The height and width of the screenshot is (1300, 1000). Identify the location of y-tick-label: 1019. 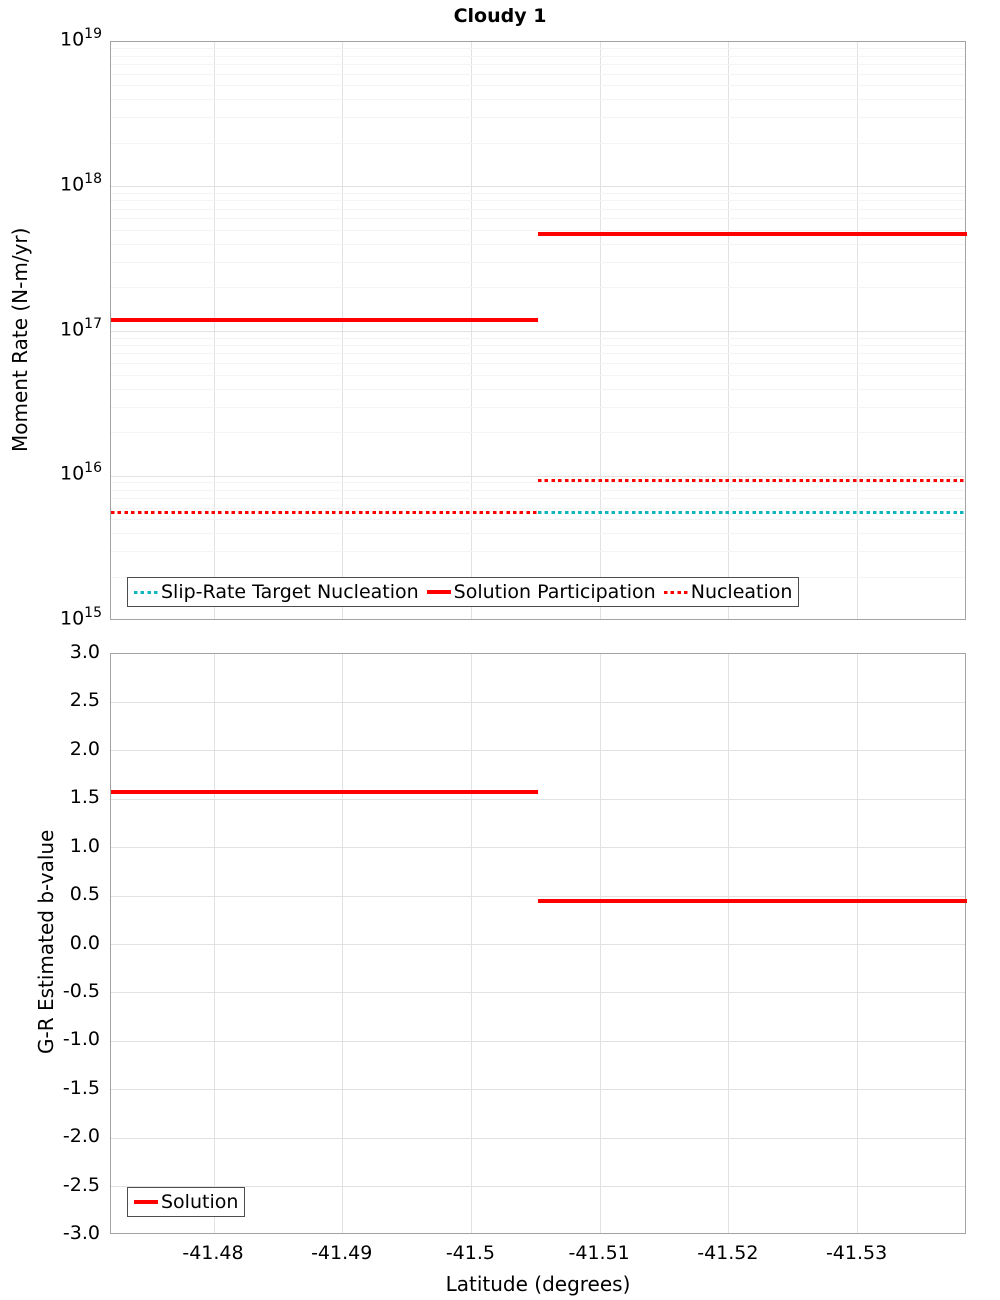
(80, 38).